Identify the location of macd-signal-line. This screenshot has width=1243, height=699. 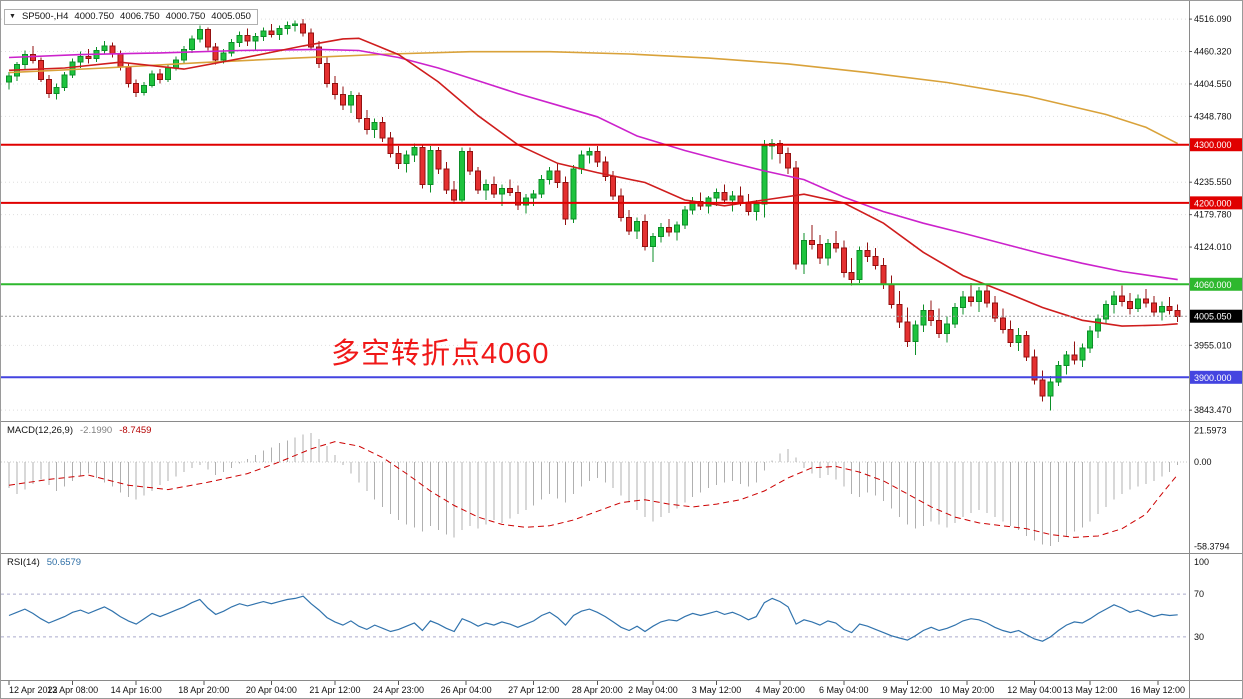
(593, 489).